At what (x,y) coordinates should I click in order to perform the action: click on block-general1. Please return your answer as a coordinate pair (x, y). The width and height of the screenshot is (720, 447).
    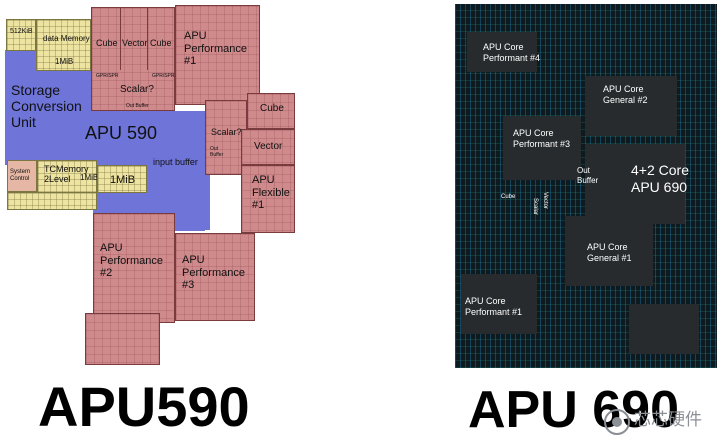
    Looking at the image, I should click on (609, 251).